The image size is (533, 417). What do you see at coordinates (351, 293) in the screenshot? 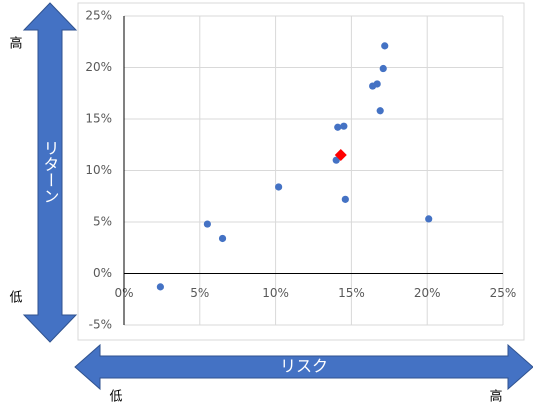
I see `x-tick-label: 15%` at bounding box center [351, 293].